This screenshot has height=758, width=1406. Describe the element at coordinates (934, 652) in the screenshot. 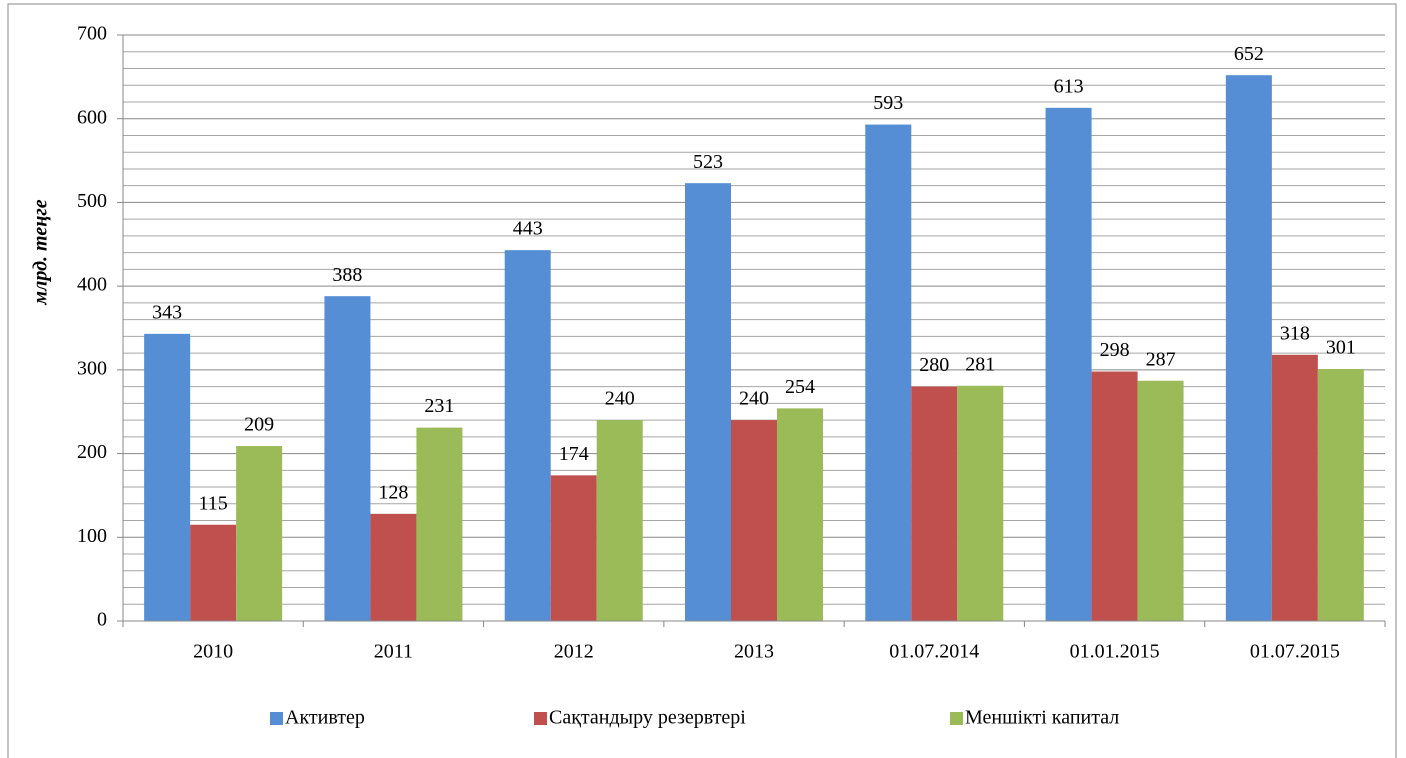

I see `x-tick-label: 01.07.2014` at that location.